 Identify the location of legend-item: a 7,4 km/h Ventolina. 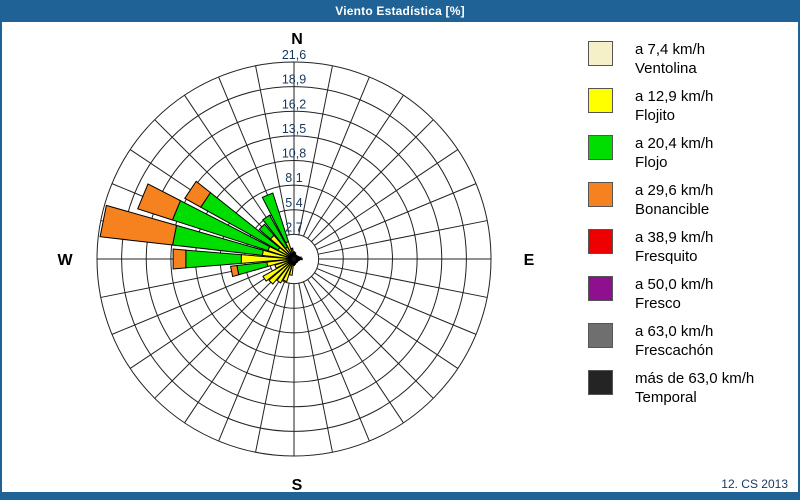
(690, 59).